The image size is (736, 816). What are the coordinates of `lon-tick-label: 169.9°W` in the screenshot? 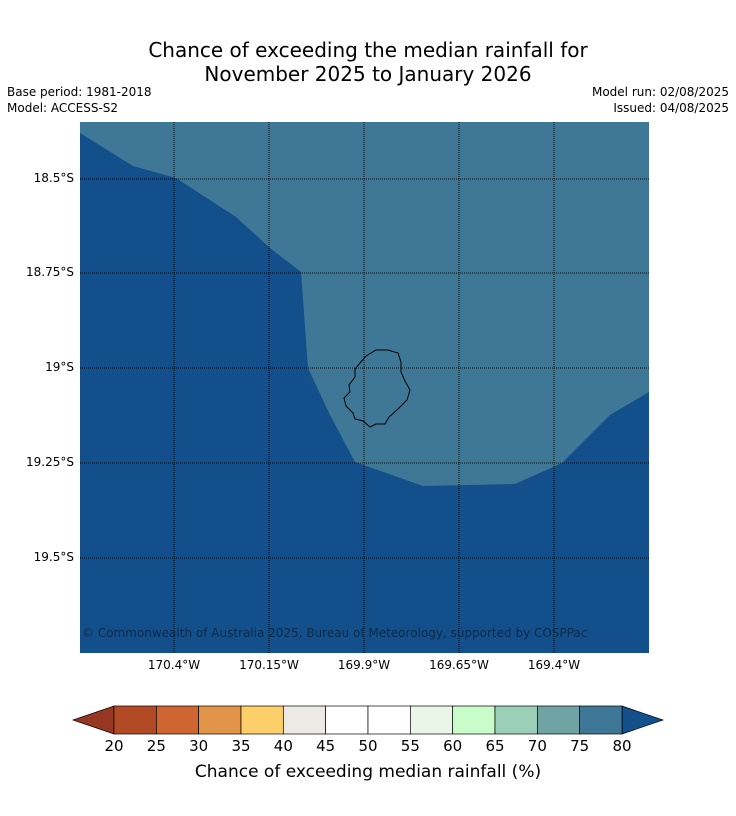 It's located at (364, 665).